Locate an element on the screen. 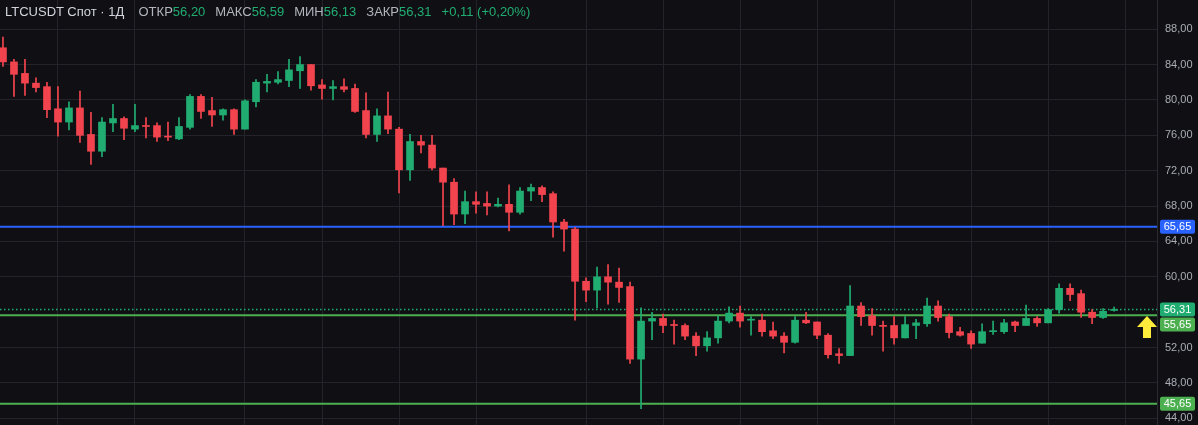 The height and width of the screenshot is (425, 1198). ref-line-label: 65,65 is located at coordinates (1177, 226).